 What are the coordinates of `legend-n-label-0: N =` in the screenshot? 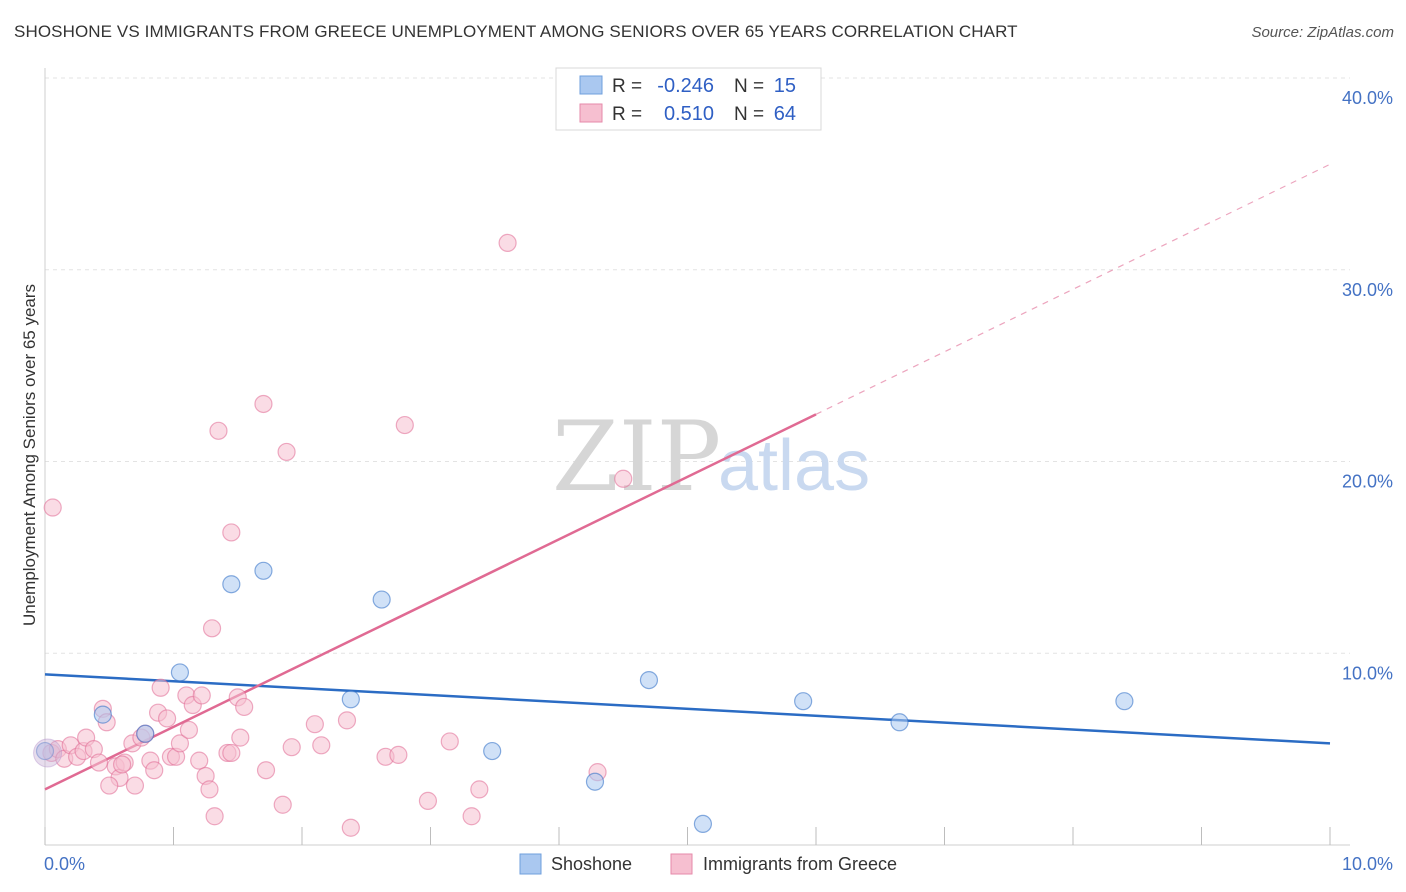 It's located at (749, 86).